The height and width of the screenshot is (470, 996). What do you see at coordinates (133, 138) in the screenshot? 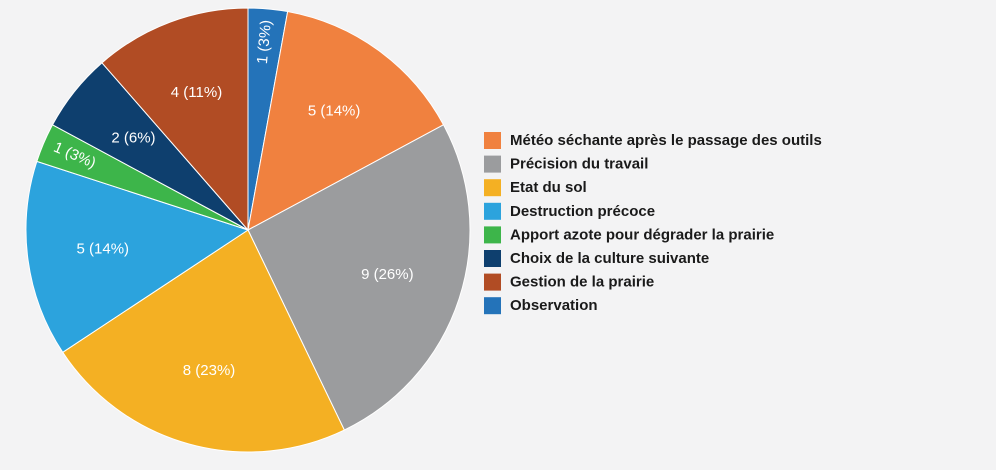
I see `slice-label: 2 (6%)` at bounding box center [133, 138].